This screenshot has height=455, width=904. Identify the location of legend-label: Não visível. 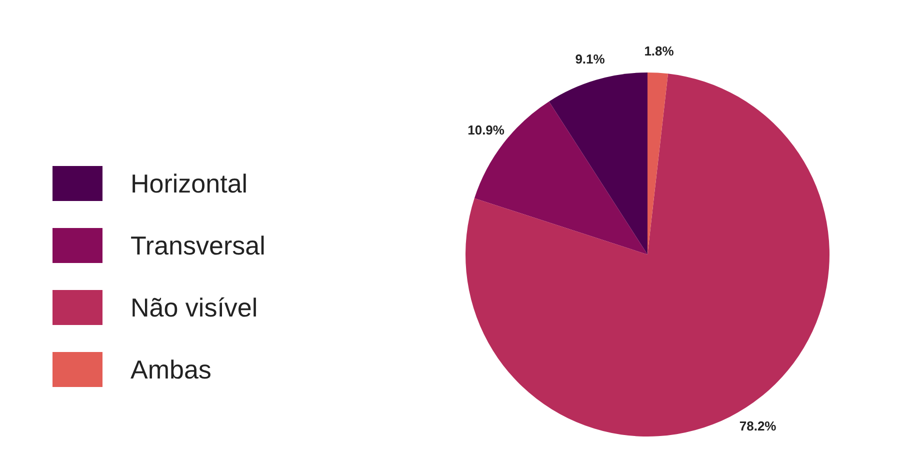
(194, 307).